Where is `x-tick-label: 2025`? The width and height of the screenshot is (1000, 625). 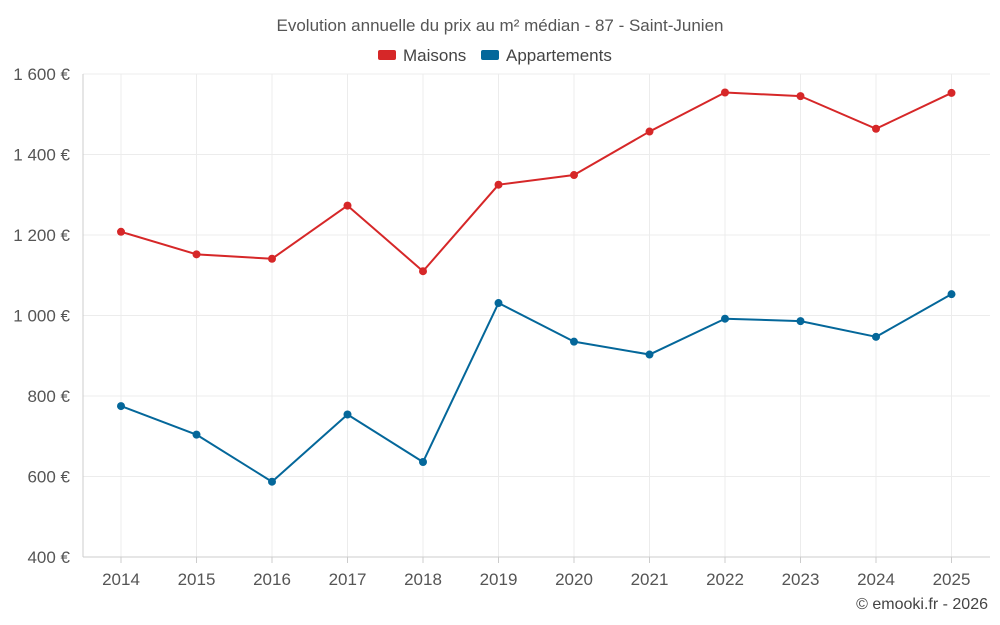
x-tick-label: 2025 is located at coordinates (952, 579).